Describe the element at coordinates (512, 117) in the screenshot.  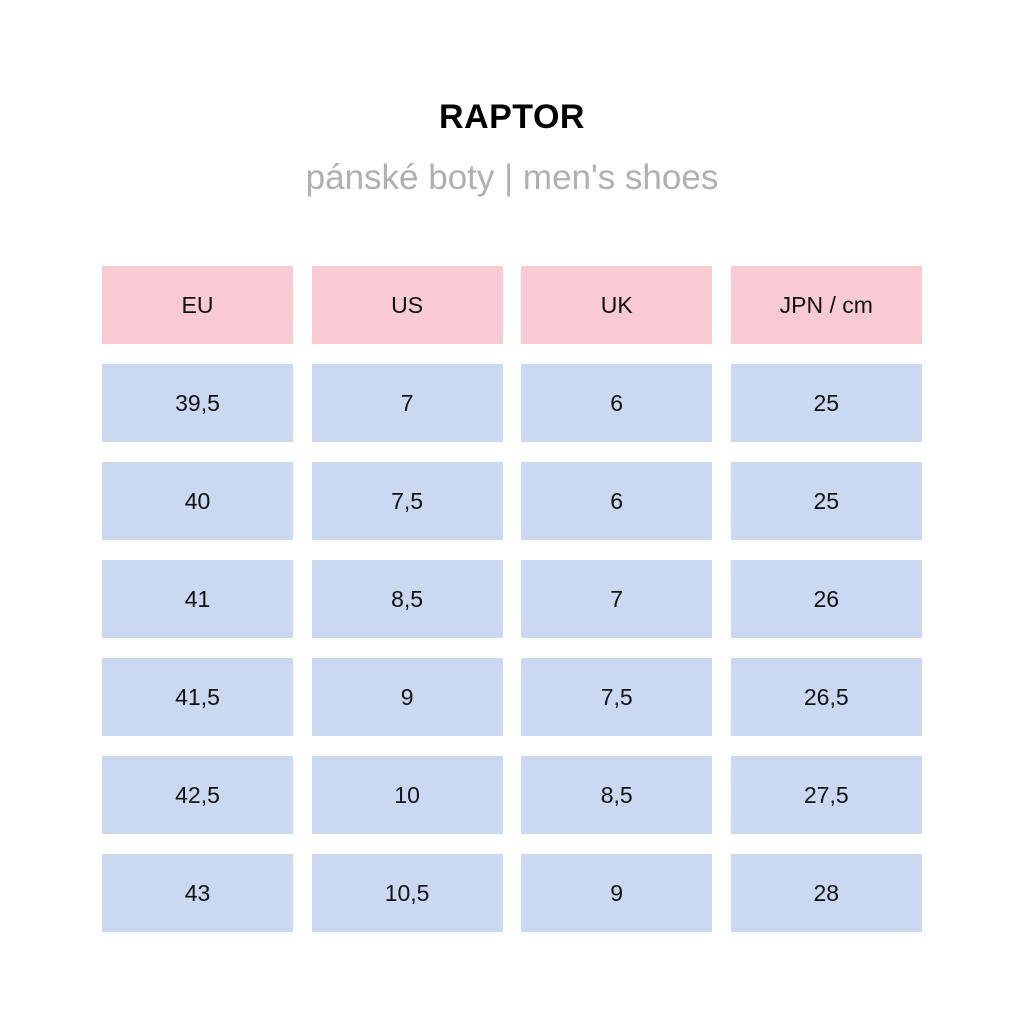
I see `page-title: RAPTOR` at that location.